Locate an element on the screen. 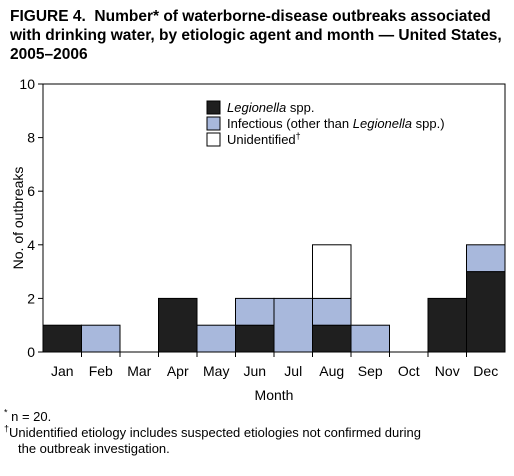 This screenshot has height=476, width=514. bar-sep-infectious-other-than-legionella-spp is located at coordinates (370, 338).